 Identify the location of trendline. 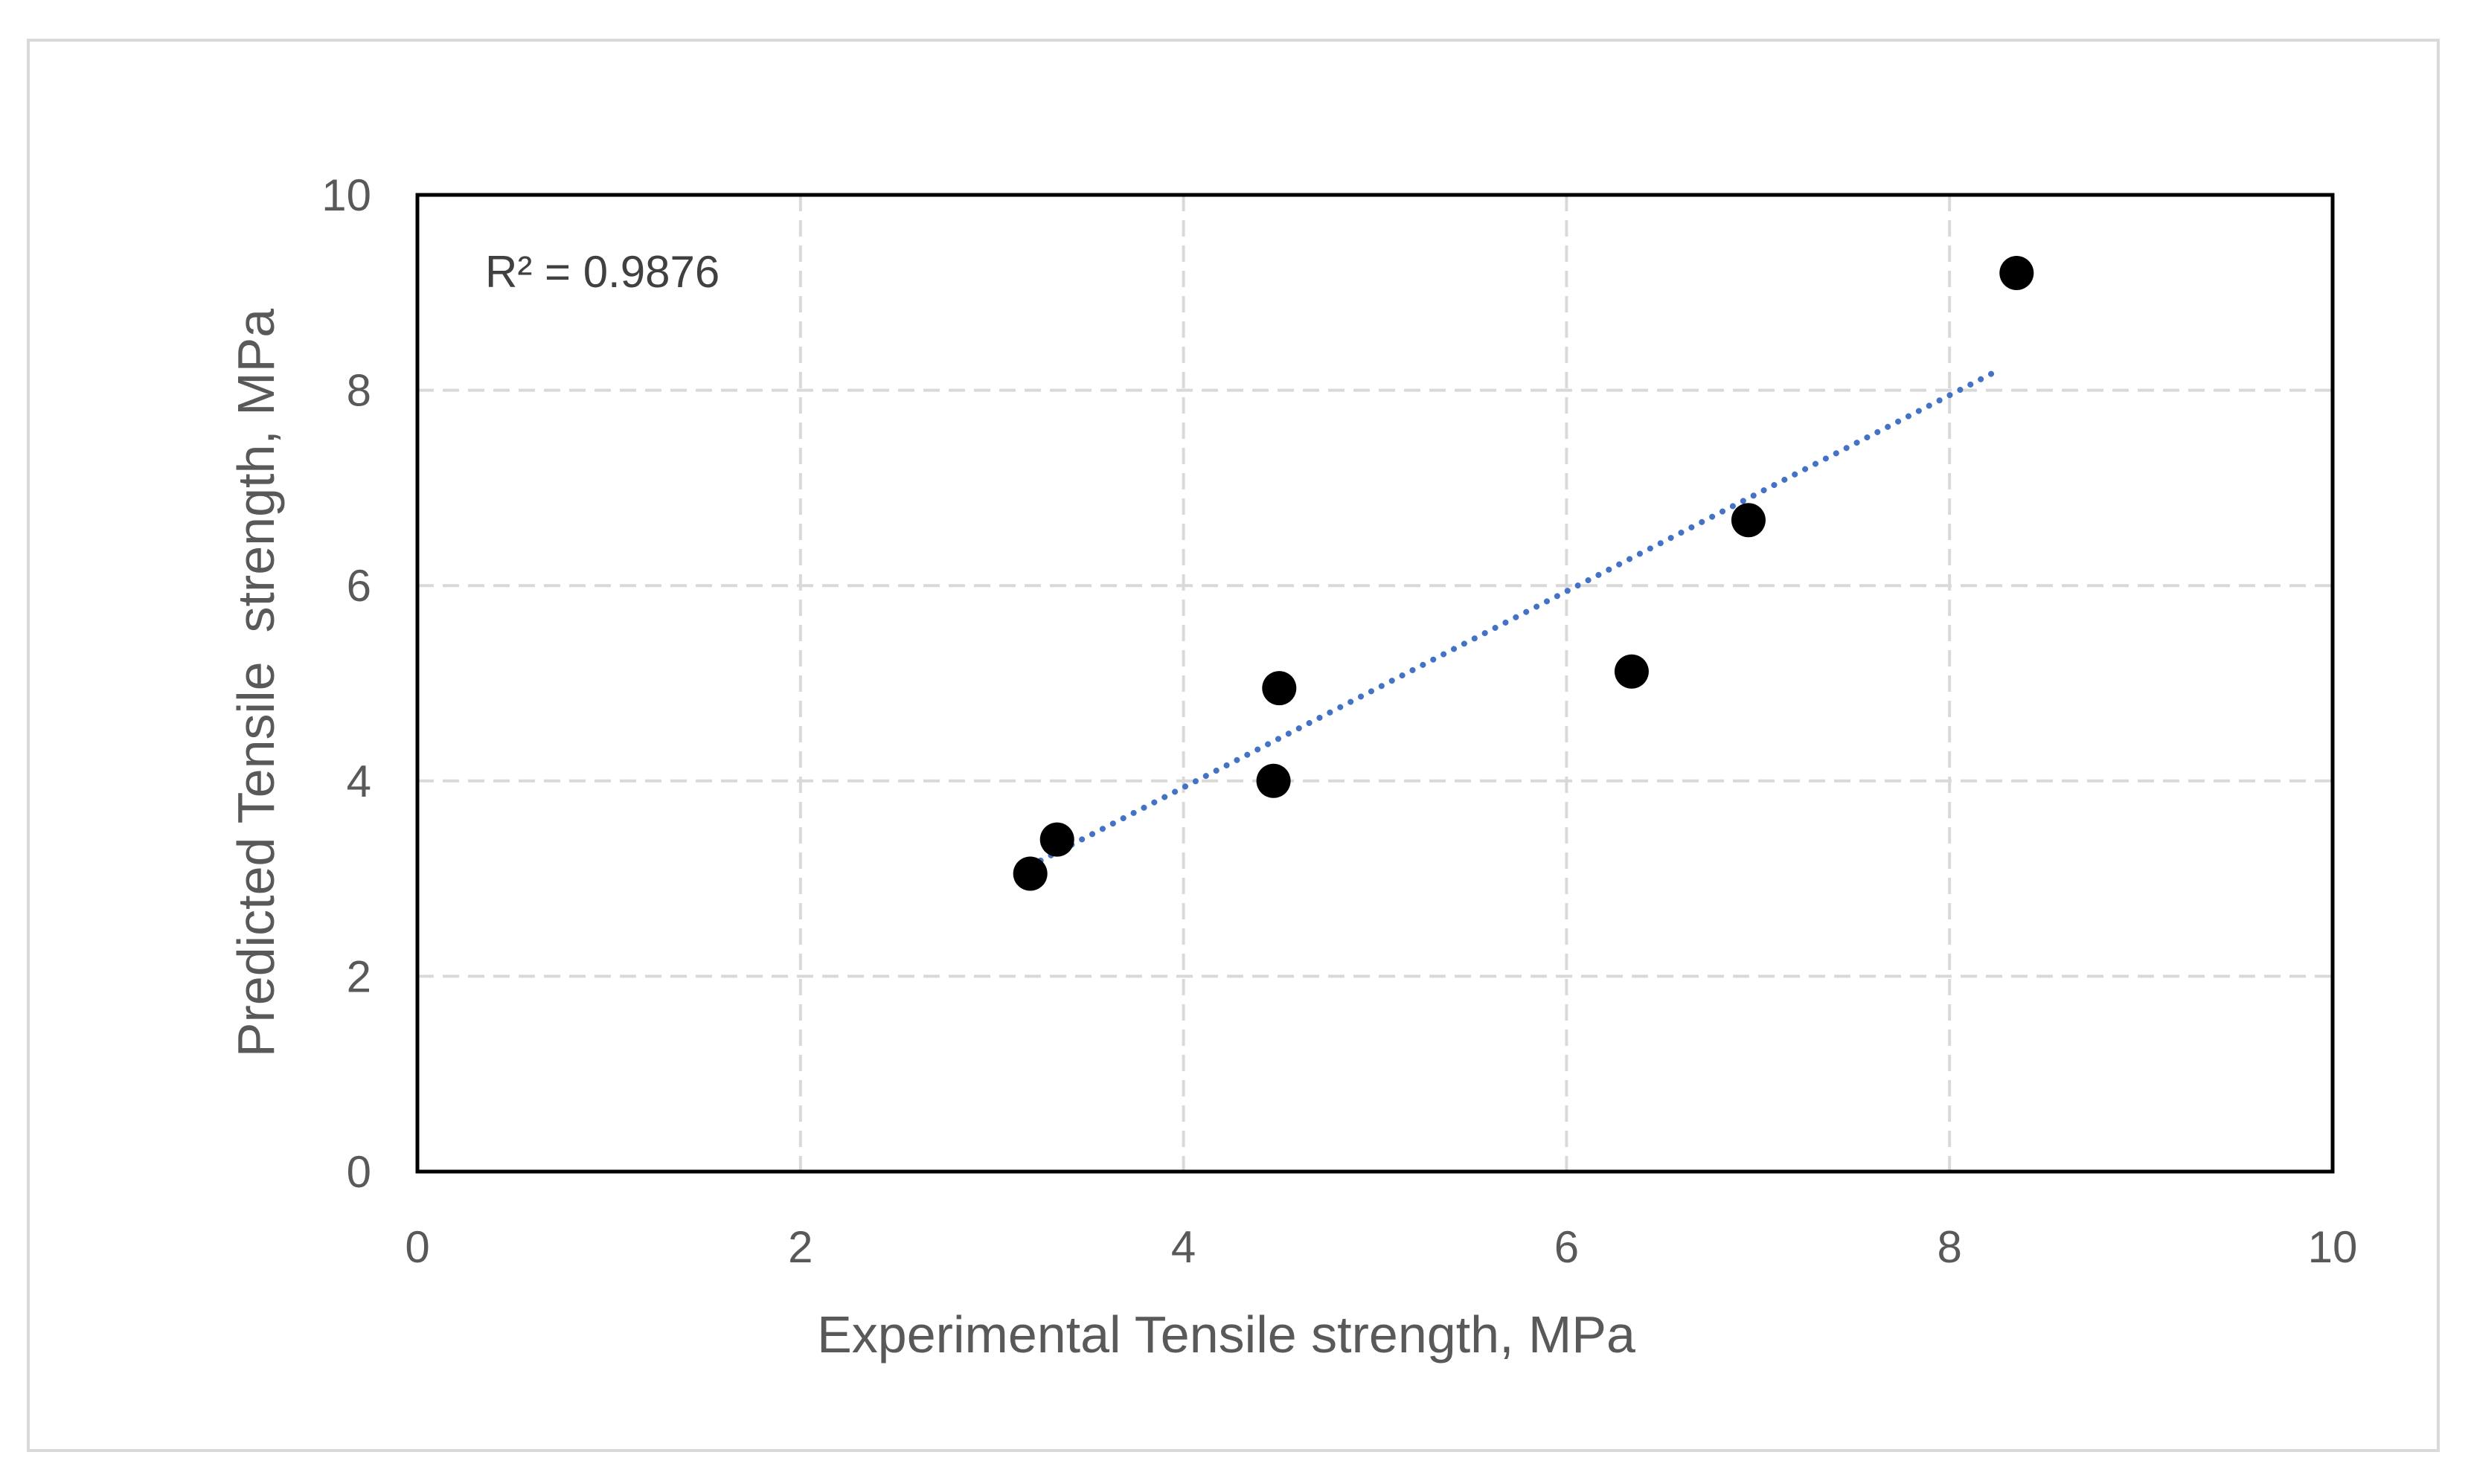
(1514, 618).